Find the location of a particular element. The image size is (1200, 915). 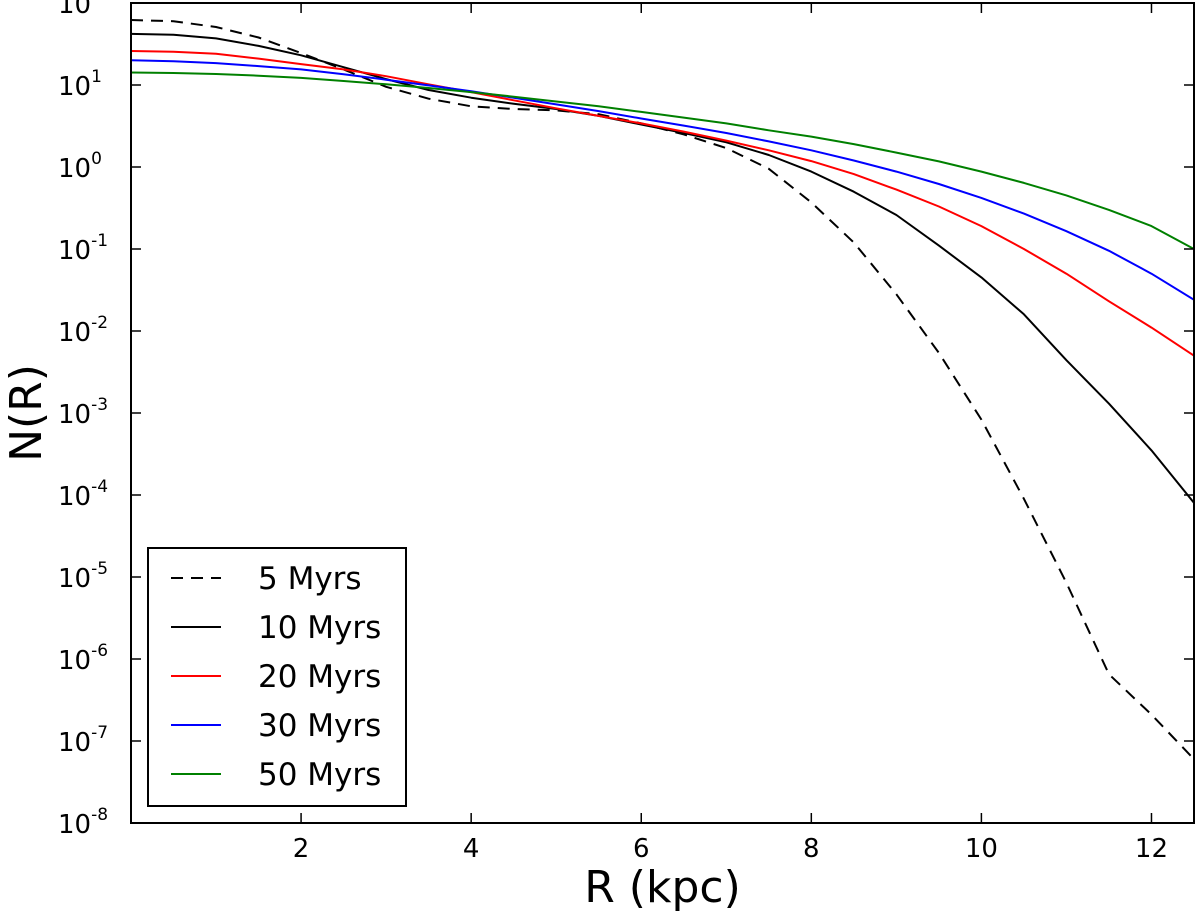

legend-label-3: 20 Myrs is located at coordinates (319, 677).